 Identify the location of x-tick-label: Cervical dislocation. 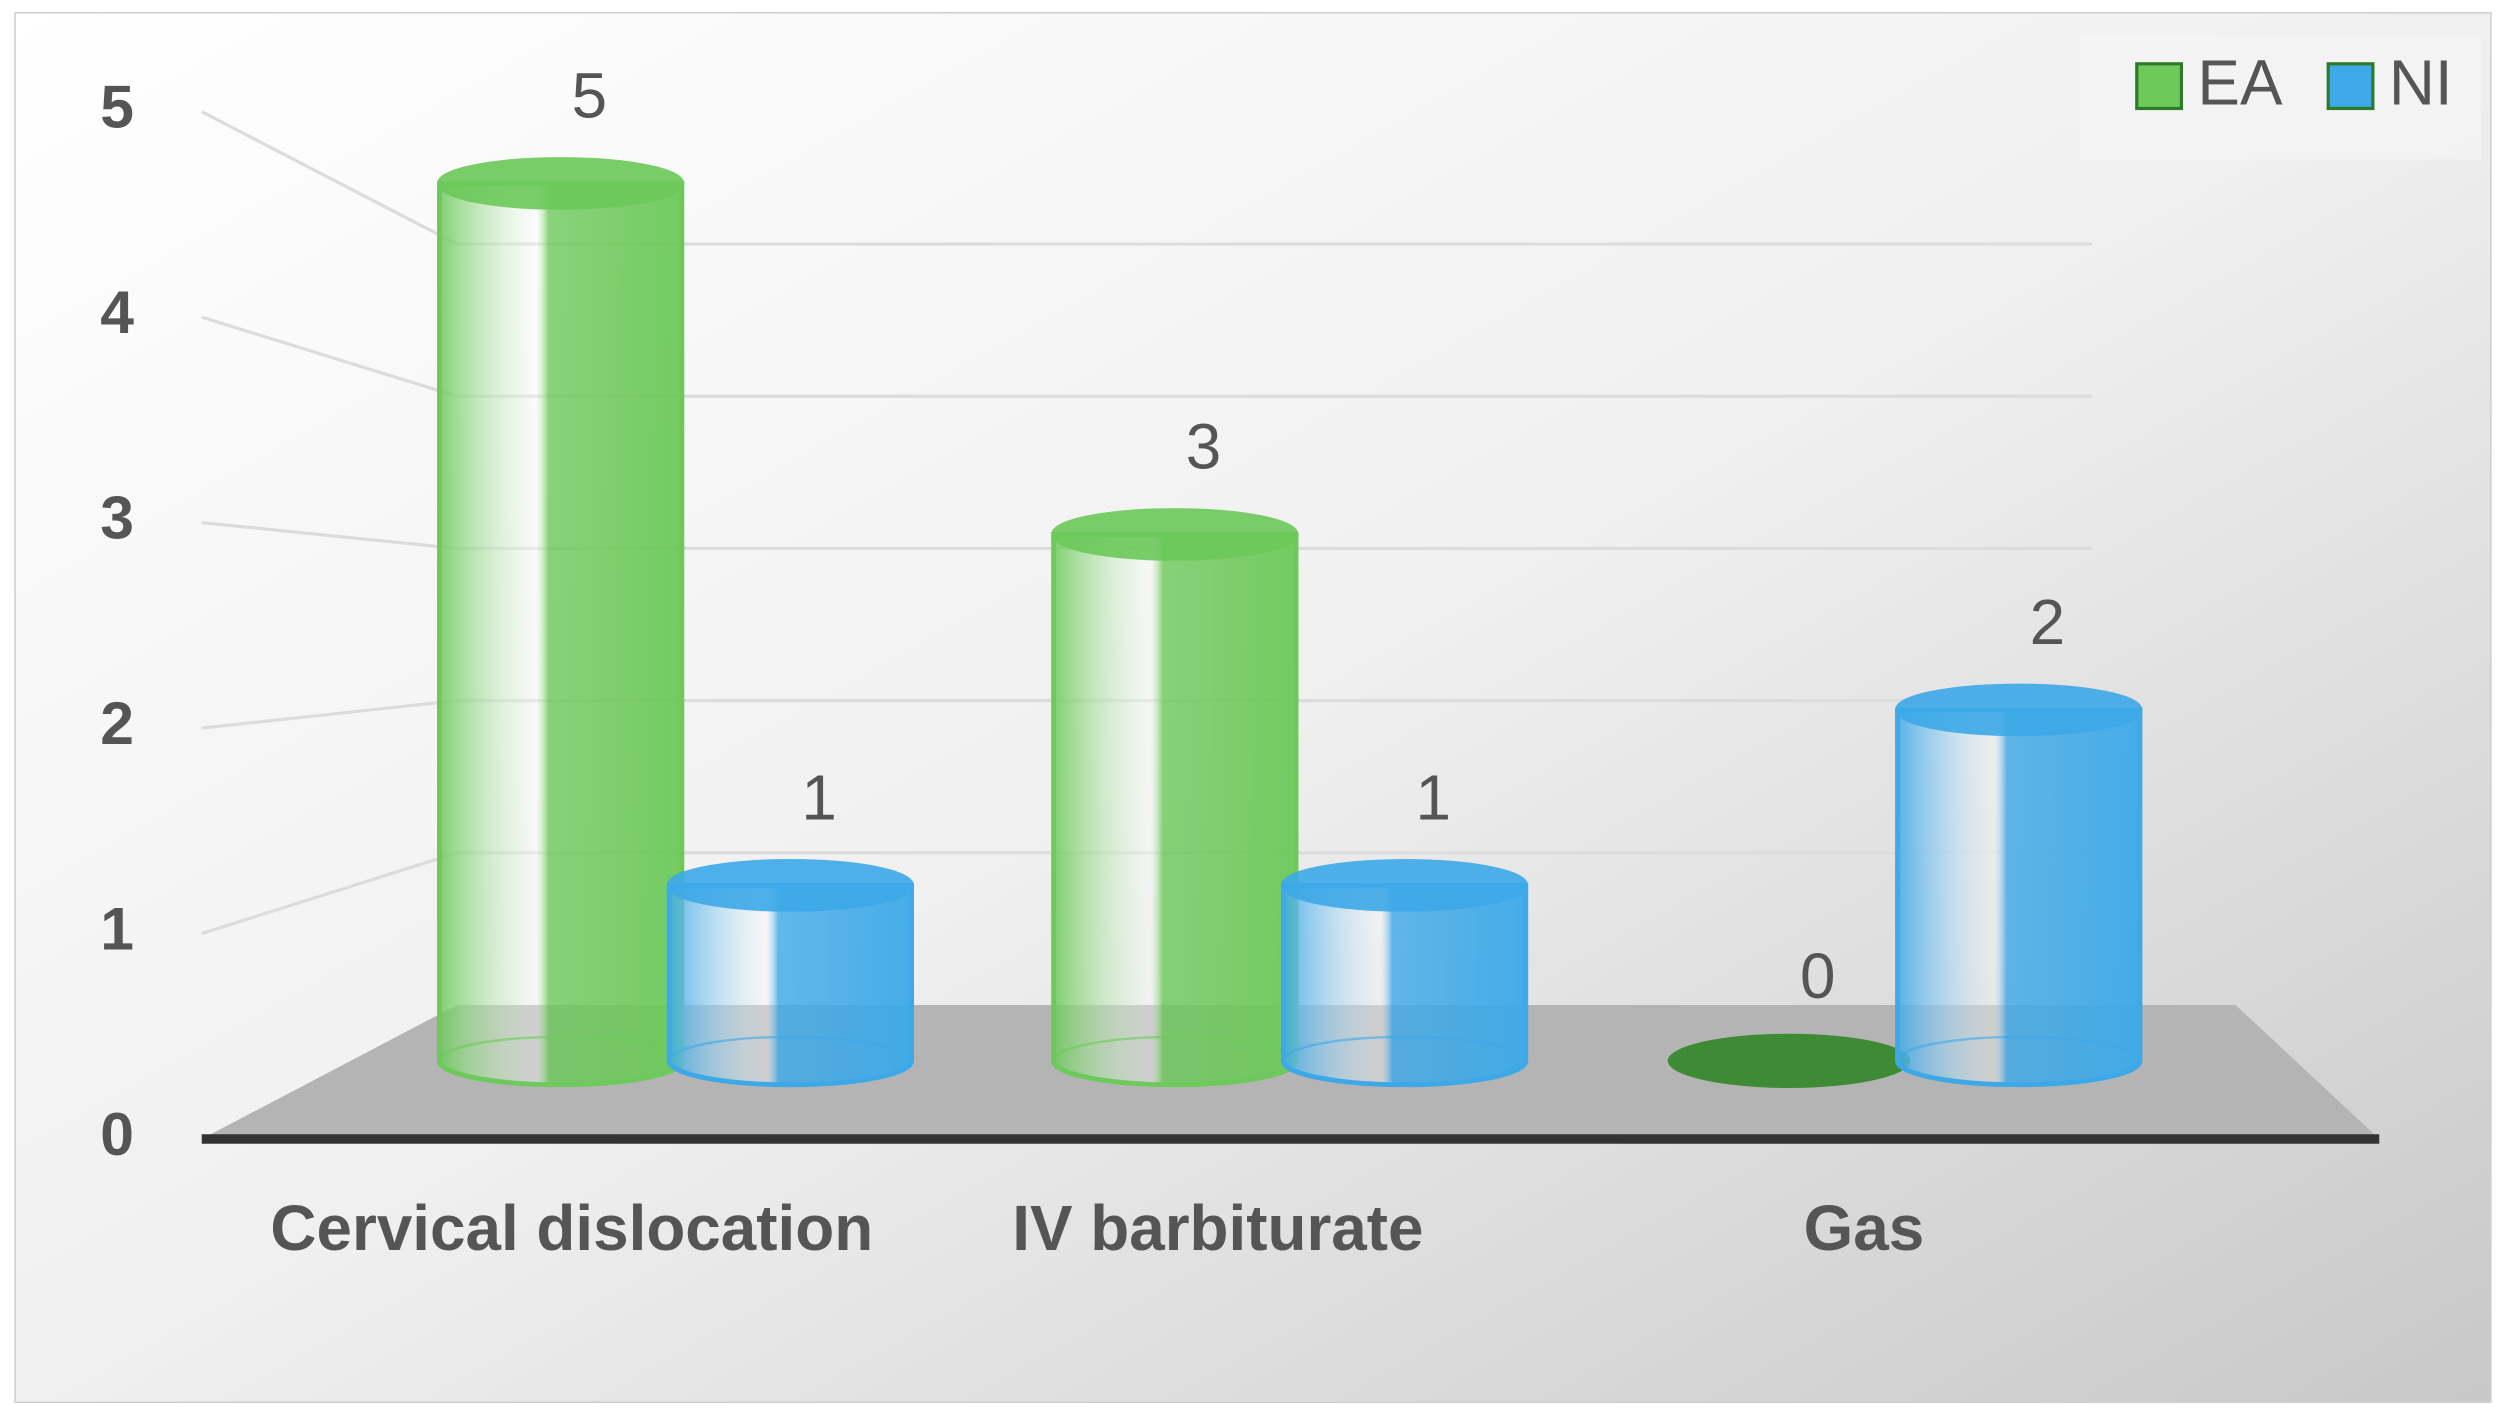
(571, 1228).